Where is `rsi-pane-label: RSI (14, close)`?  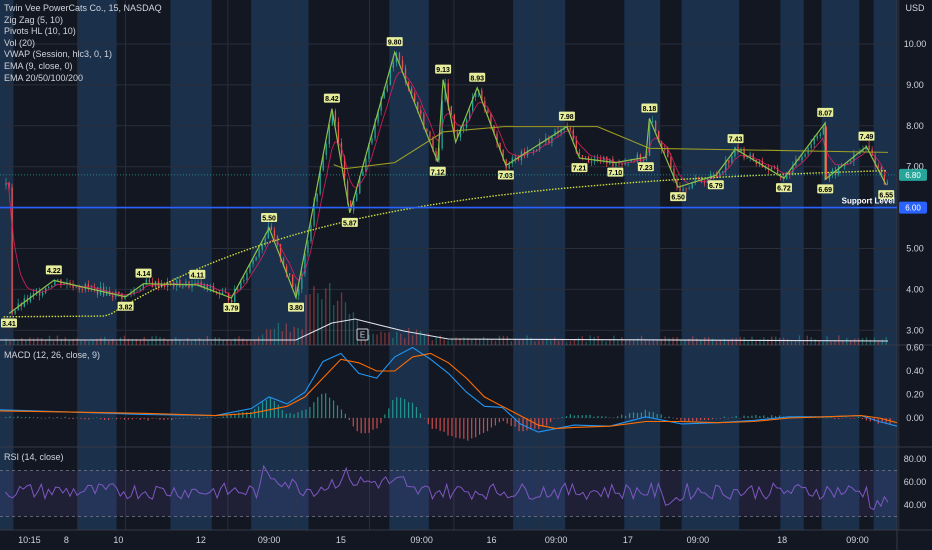 rsi-pane-label: RSI (14, close) is located at coordinates (34, 457).